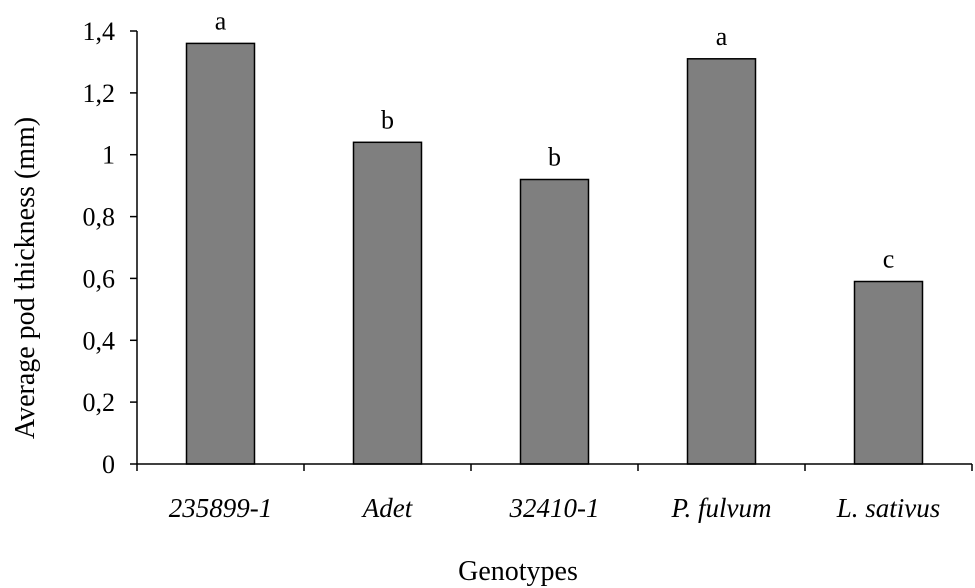 The image size is (975, 588). Describe the element at coordinates (99, 402) in the screenshot. I see `y-tick-label: 0,2` at that location.